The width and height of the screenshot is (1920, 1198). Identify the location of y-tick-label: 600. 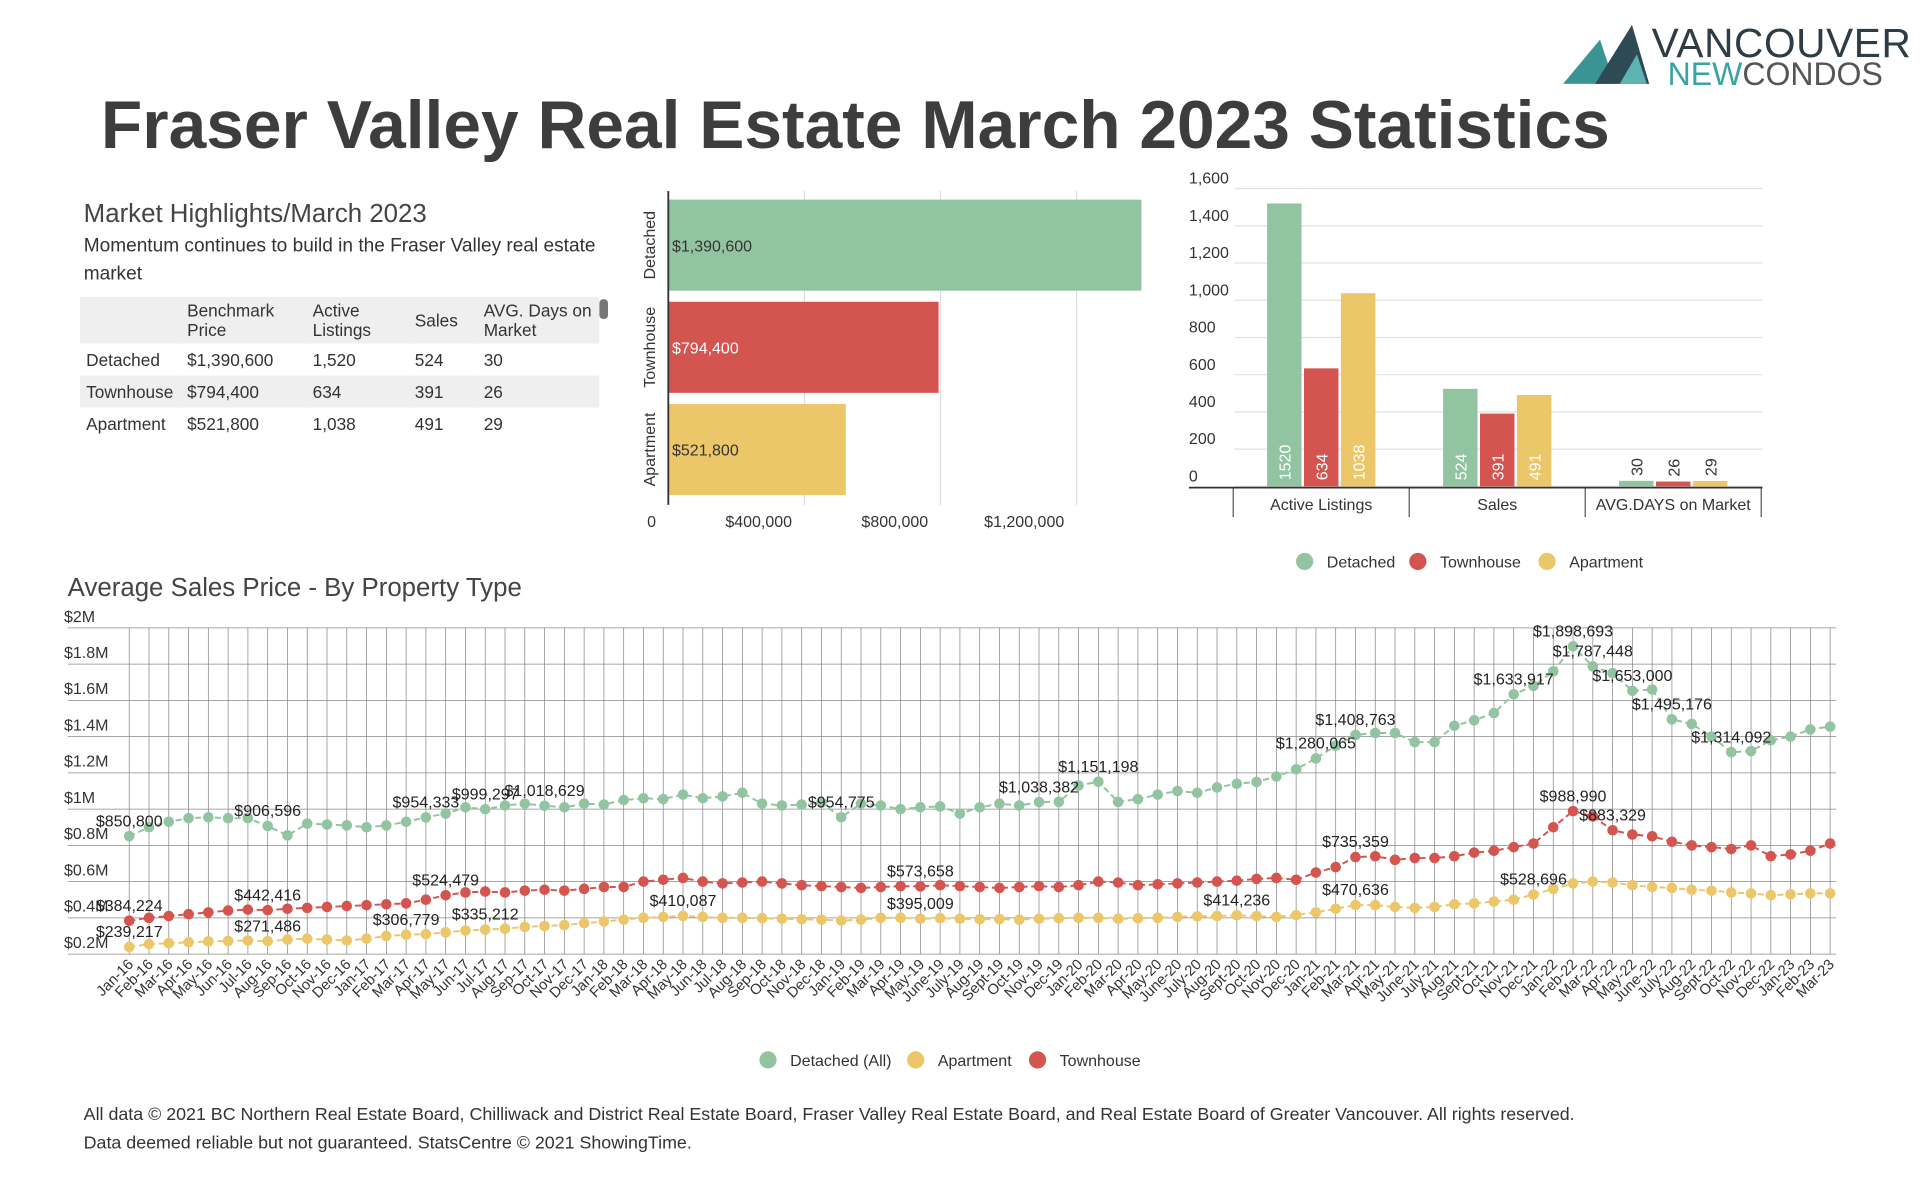
(1202, 365).